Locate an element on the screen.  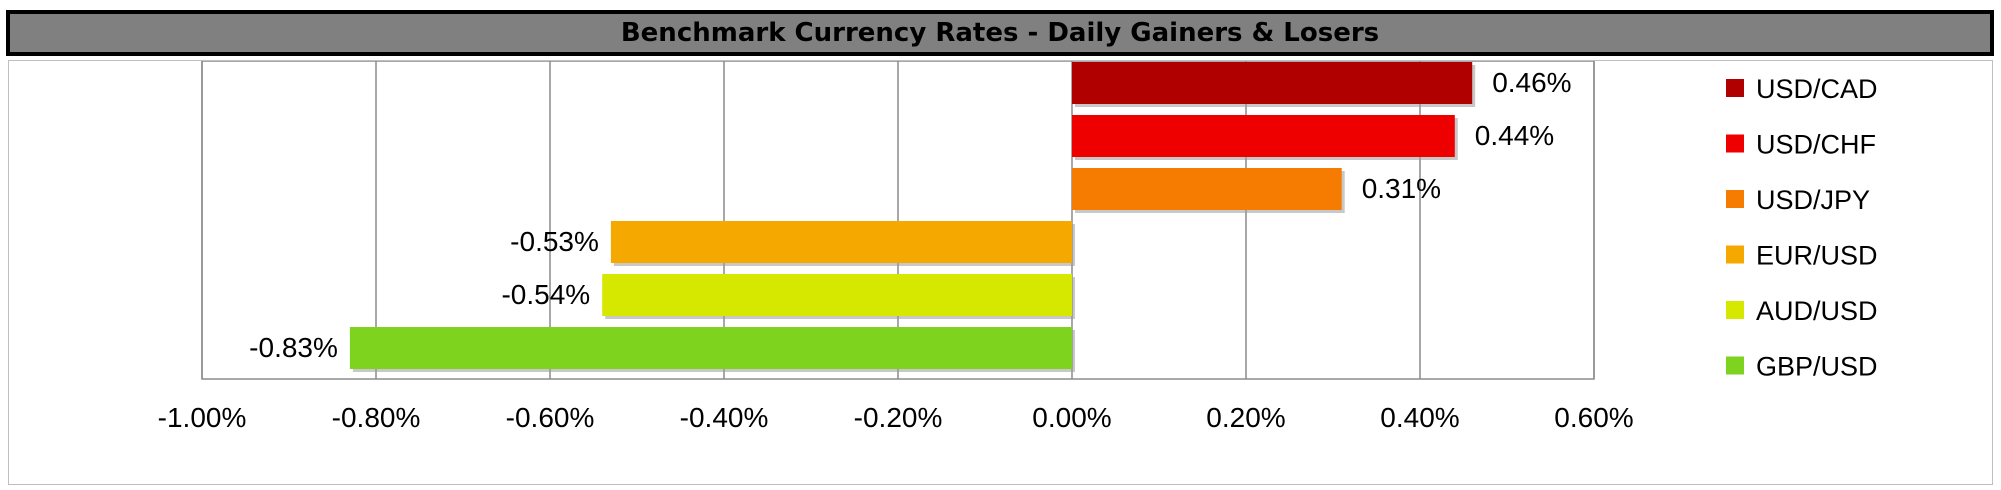
bar-usd-cad is located at coordinates (1272, 83).